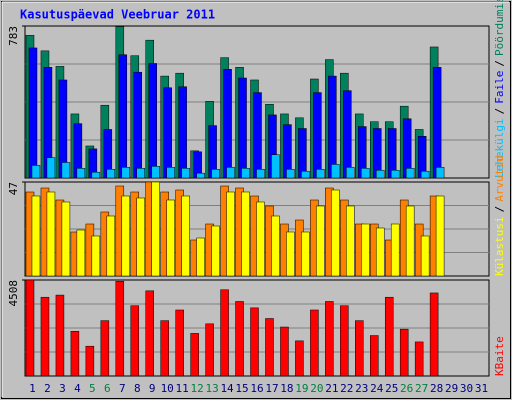  What do you see at coordinates (77, 388) in the screenshot?
I see `x-tick-label: 4` at bounding box center [77, 388].